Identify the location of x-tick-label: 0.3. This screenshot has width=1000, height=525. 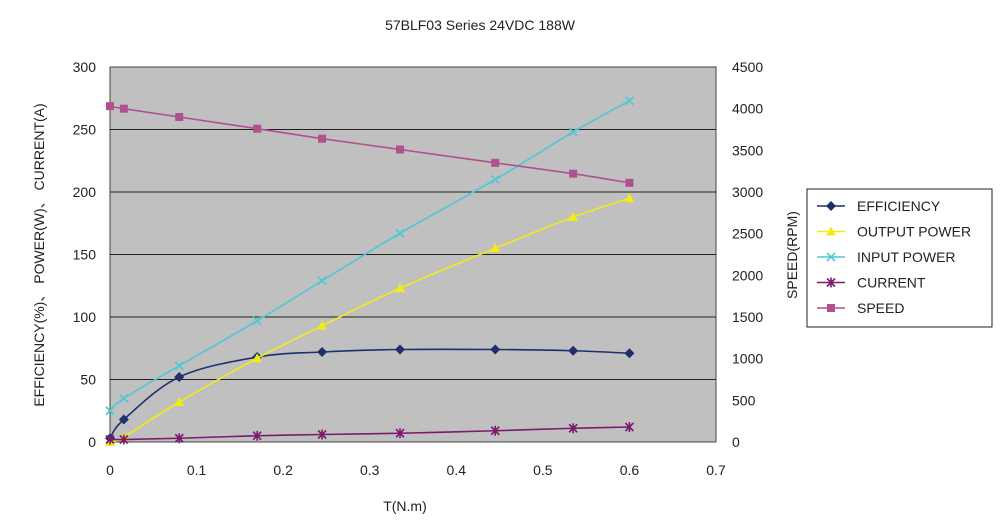
(370, 470).